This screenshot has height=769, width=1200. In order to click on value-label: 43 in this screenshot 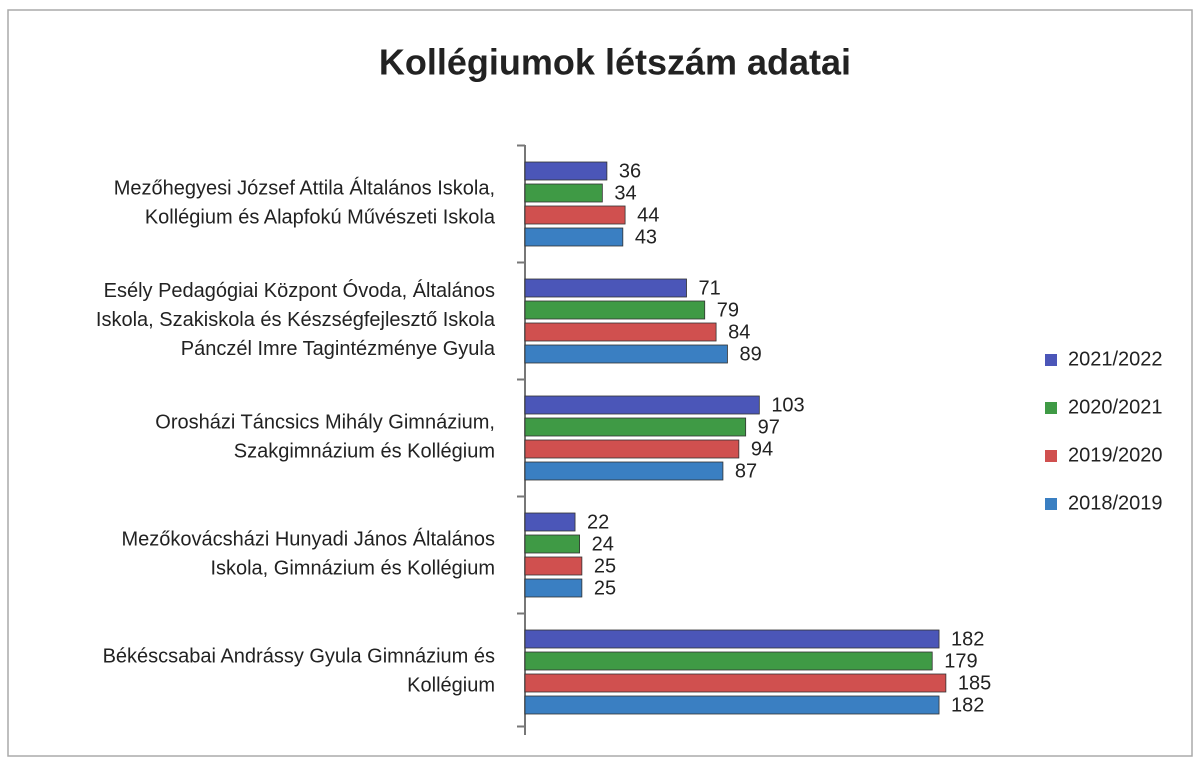, I will do `click(646, 237)`.